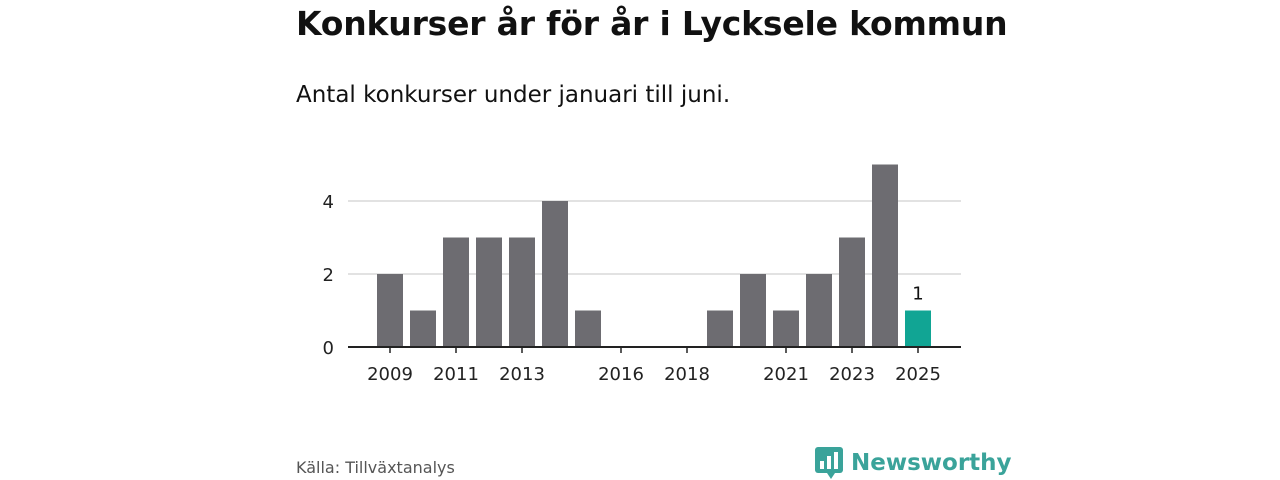 This screenshot has width=1280, height=480. What do you see at coordinates (917, 294) in the screenshot?
I see `data-label: 1` at bounding box center [917, 294].